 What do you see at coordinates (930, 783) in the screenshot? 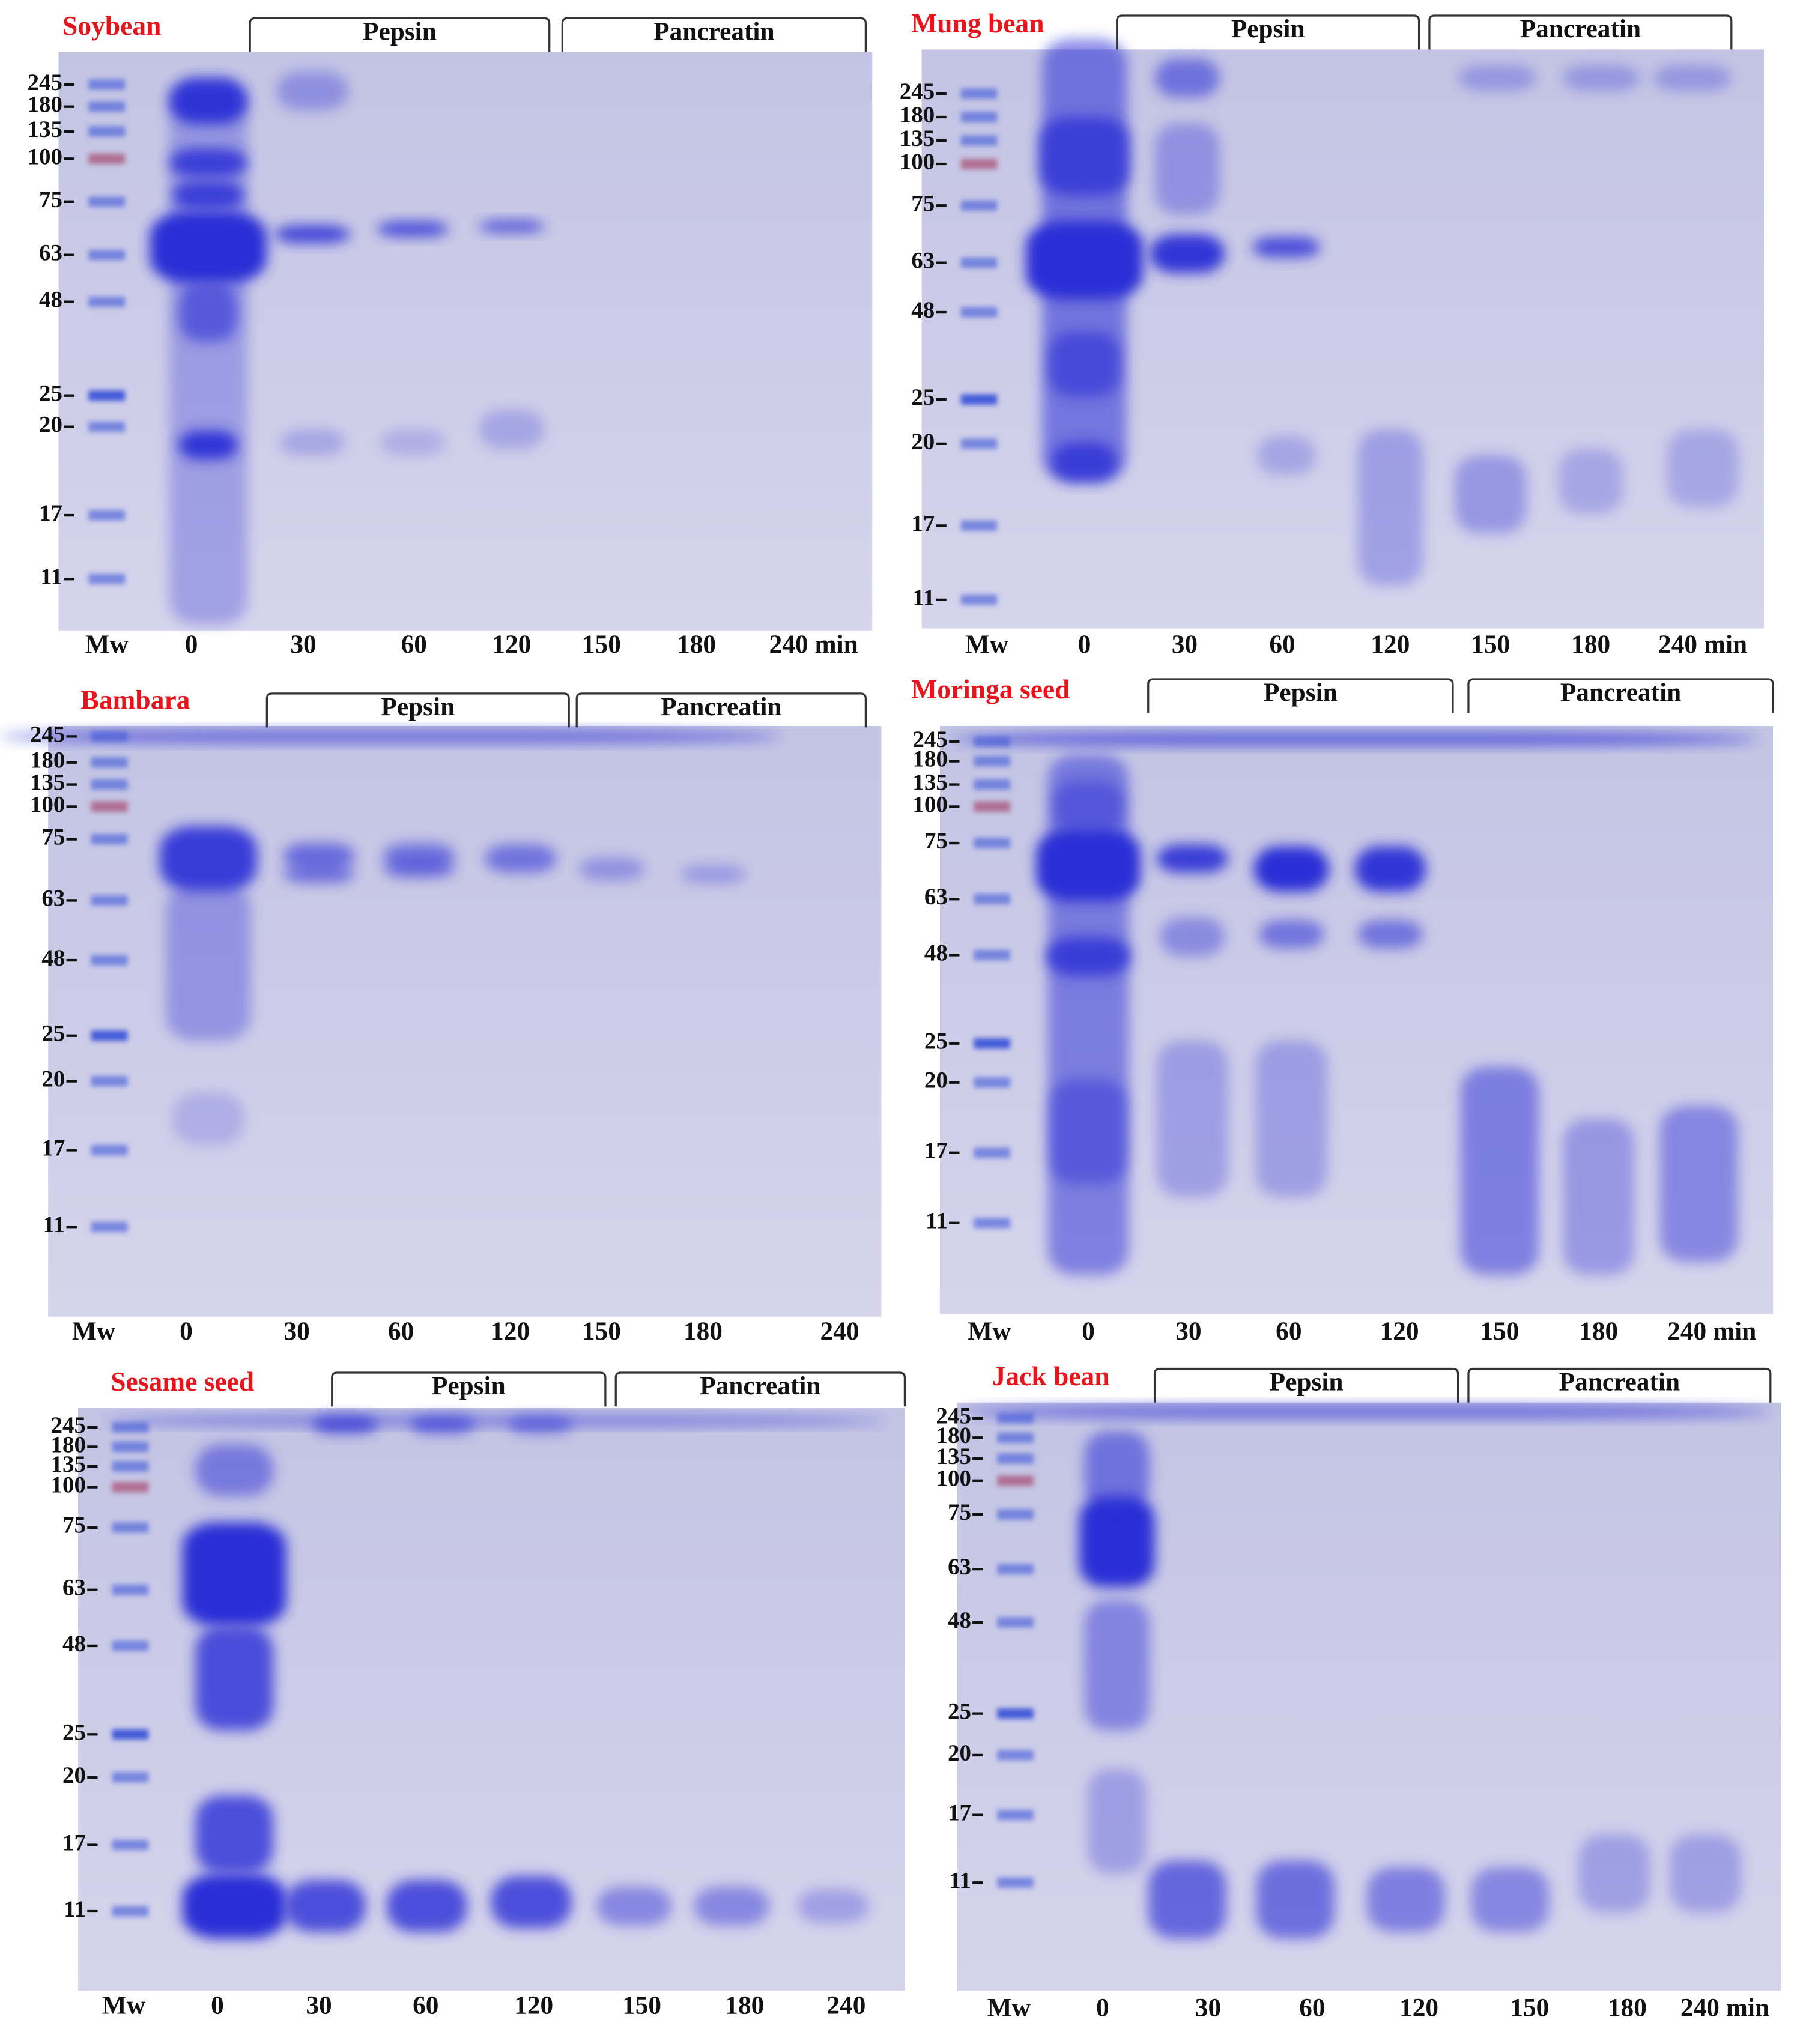
I see `mw-label: 135` at bounding box center [930, 783].